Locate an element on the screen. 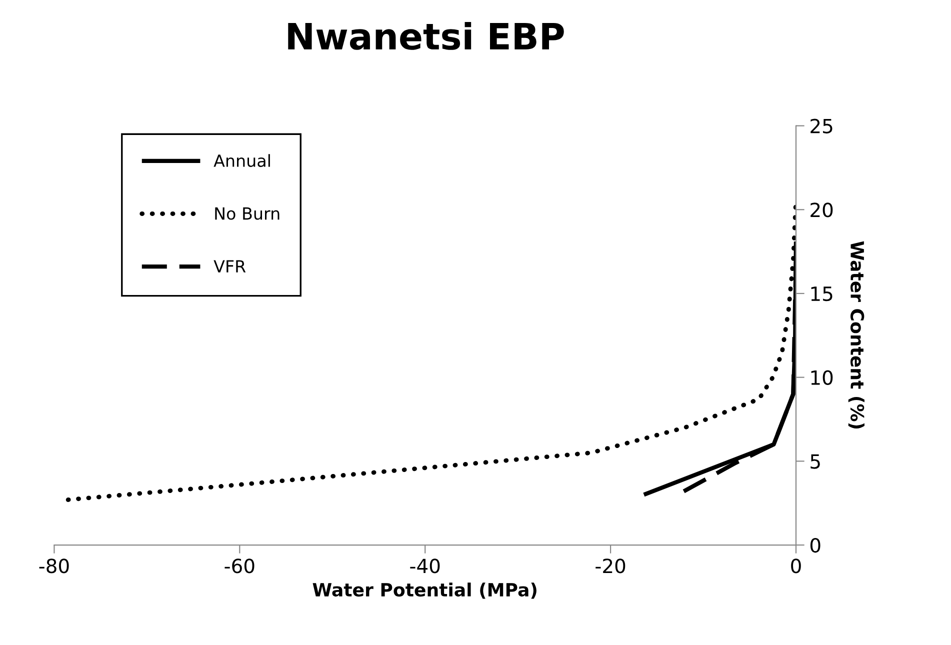 The image size is (951, 645). legend-label: VFR is located at coordinates (230, 266).